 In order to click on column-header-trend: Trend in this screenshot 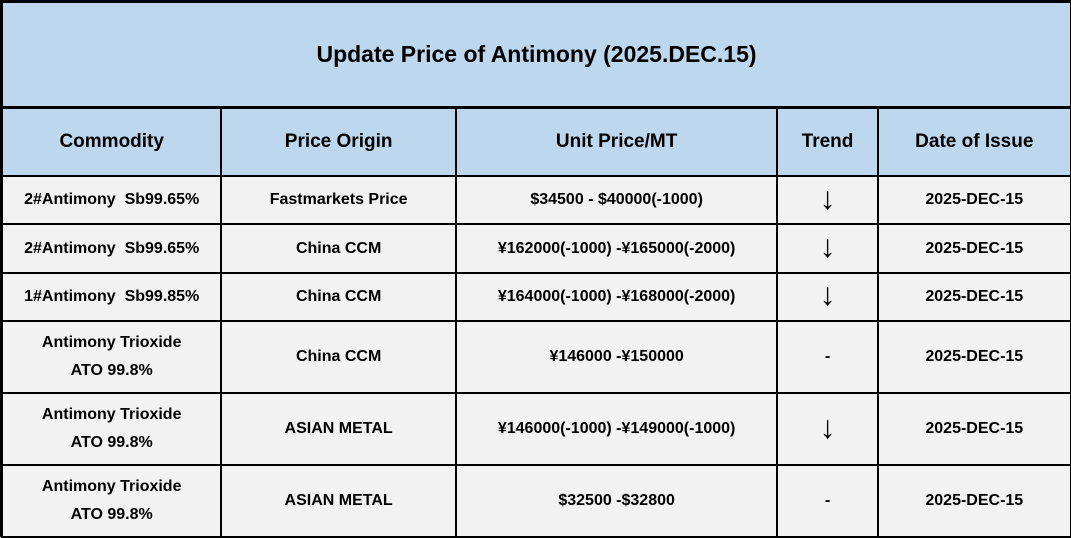, I will do `click(827, 141)`.